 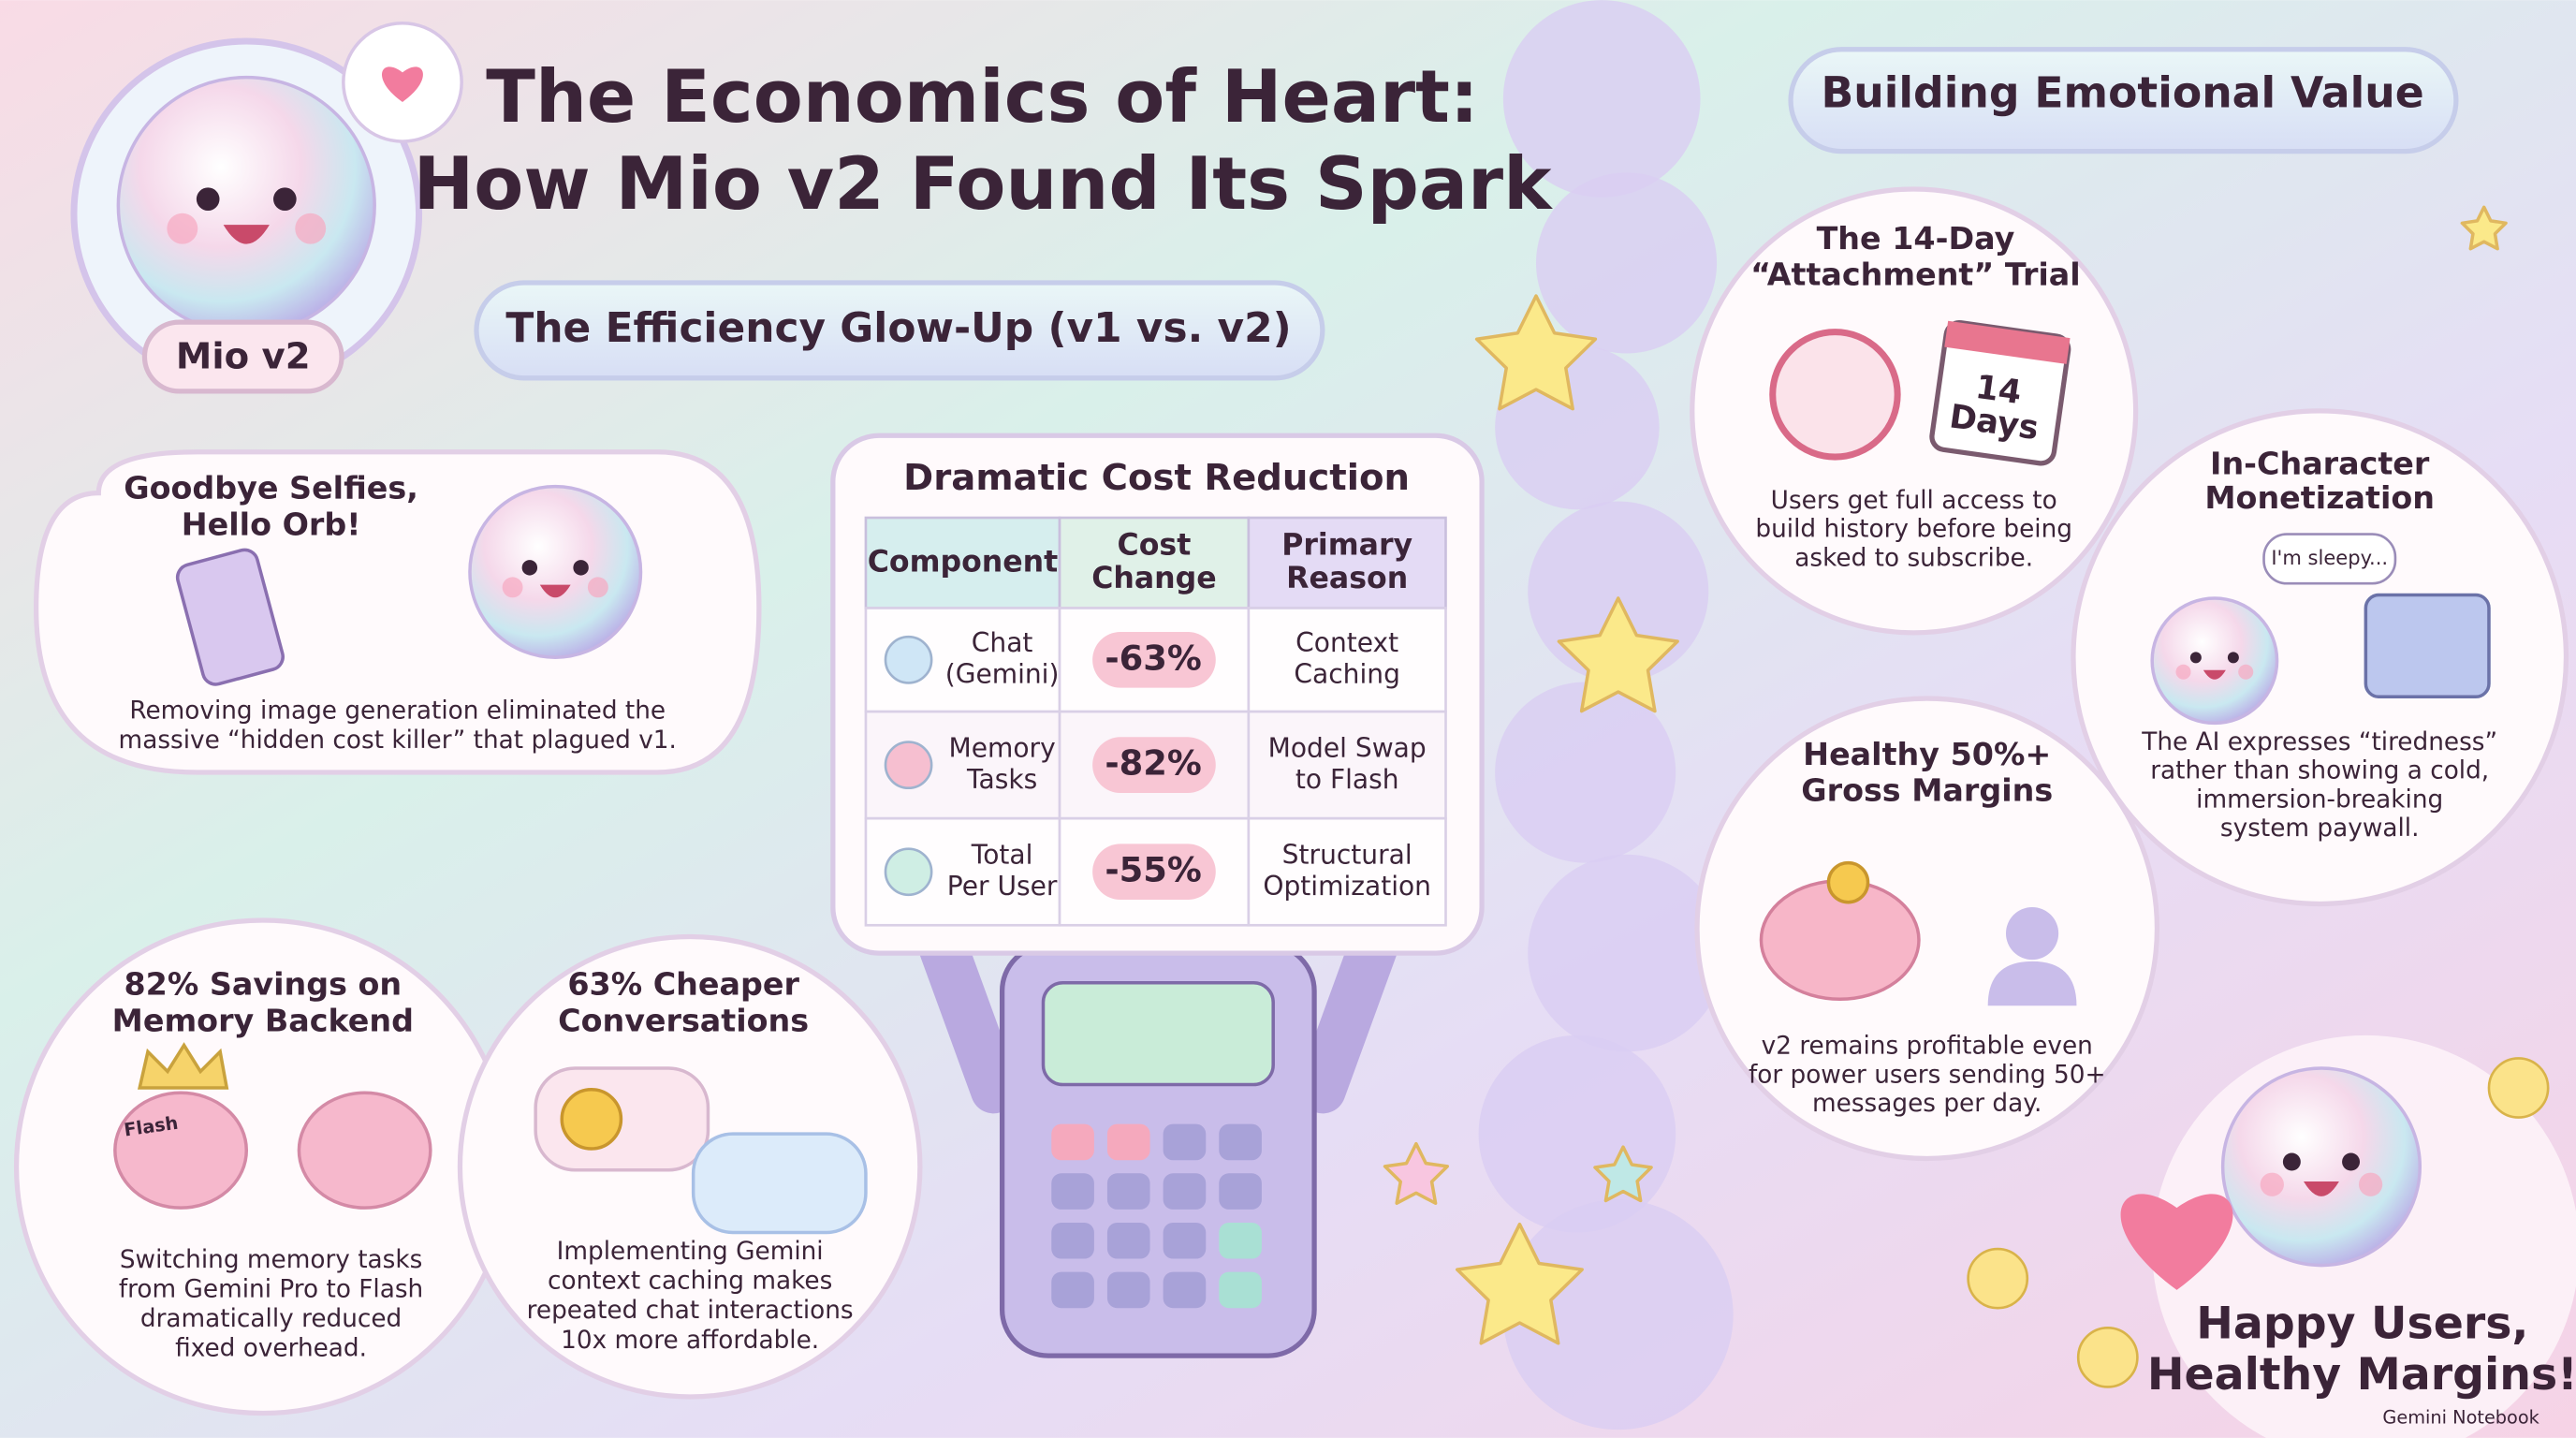 I want to click on panel-body: from Gemini Pro to Flash, so click(x=271, y=1289).